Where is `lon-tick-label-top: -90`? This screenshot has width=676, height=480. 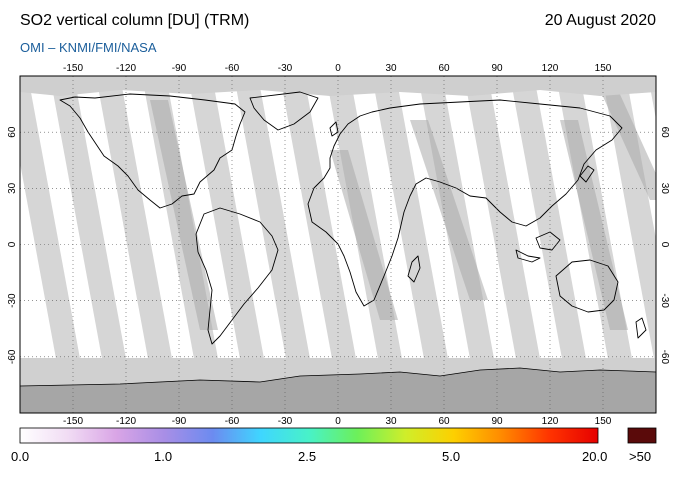 lon-tick-label-top: -90 is located at coordinates (179, 68).